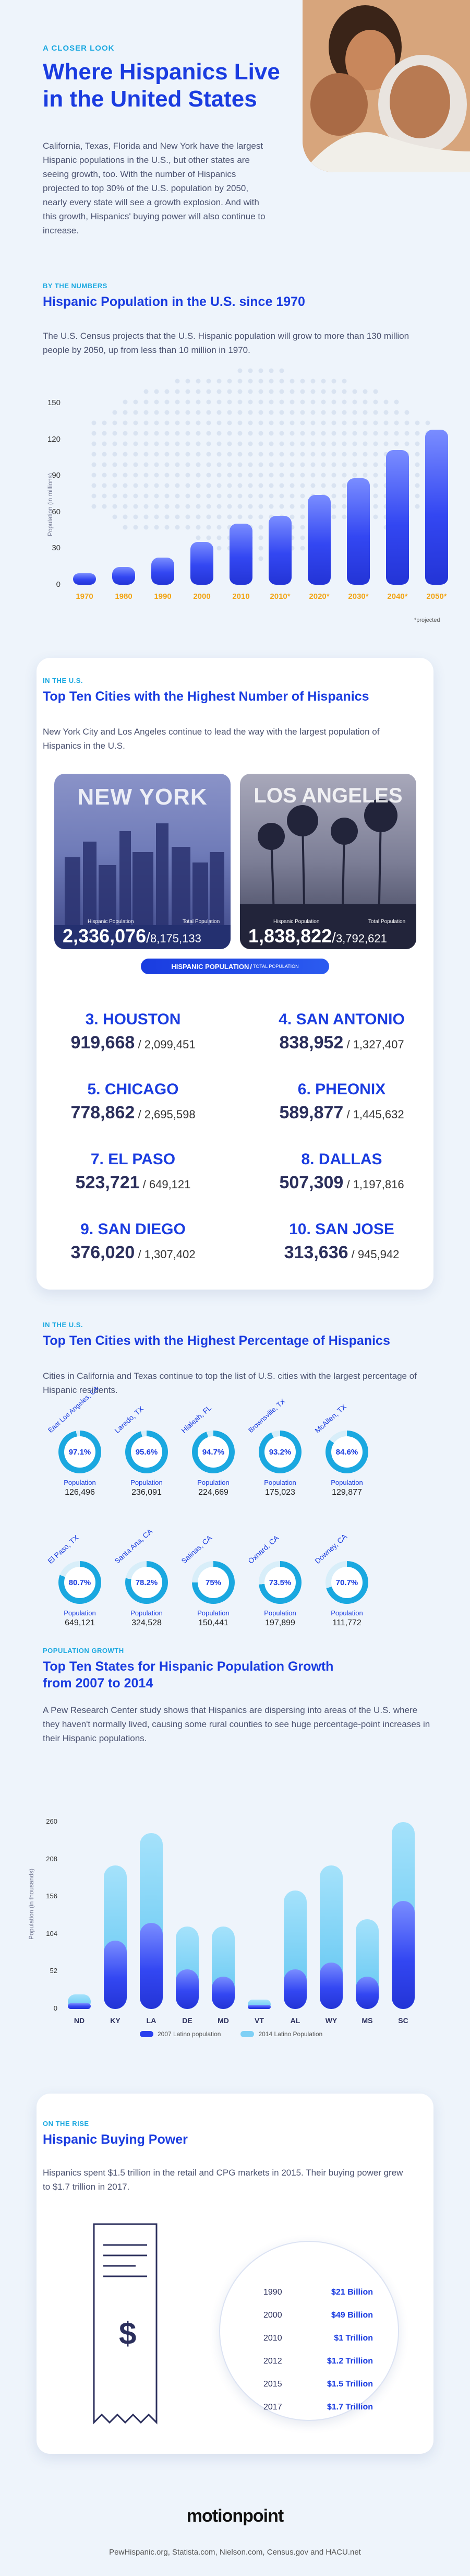 The image size is (470, 2576). I want to click on city-numbers: 507,309 / 1,197,816, so click(342, 1183).